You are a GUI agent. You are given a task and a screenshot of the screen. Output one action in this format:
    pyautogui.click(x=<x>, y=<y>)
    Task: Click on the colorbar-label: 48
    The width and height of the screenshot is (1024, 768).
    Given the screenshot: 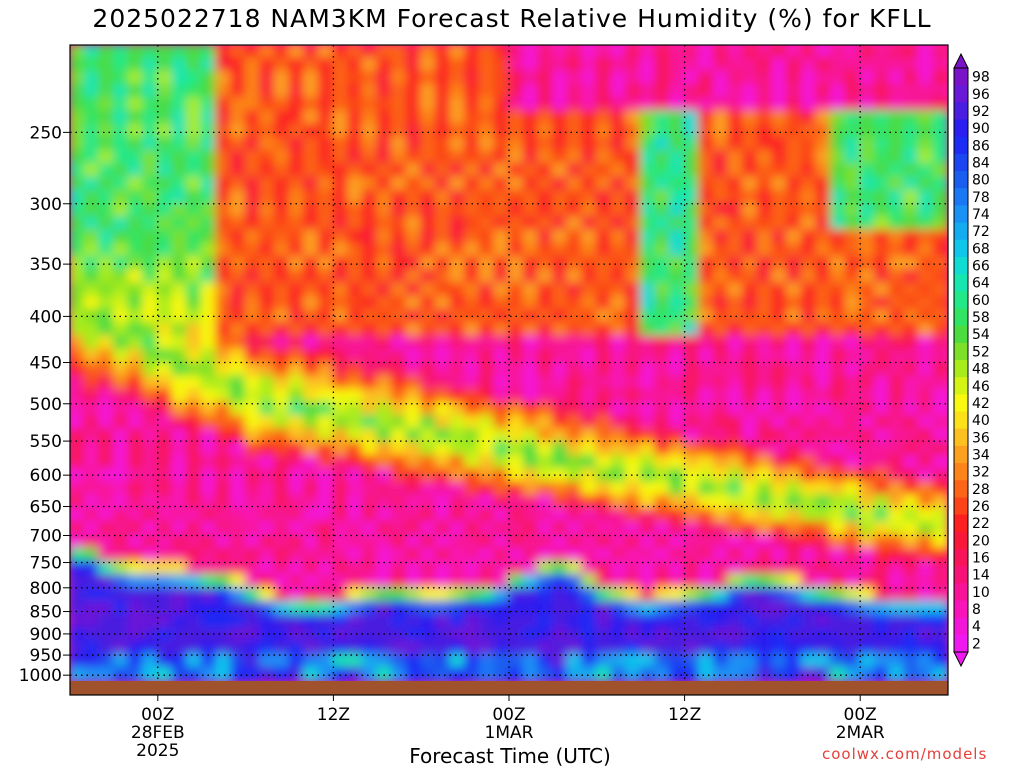 What is the action you would take?
    pyautogui.click(x=981, y=370)
    